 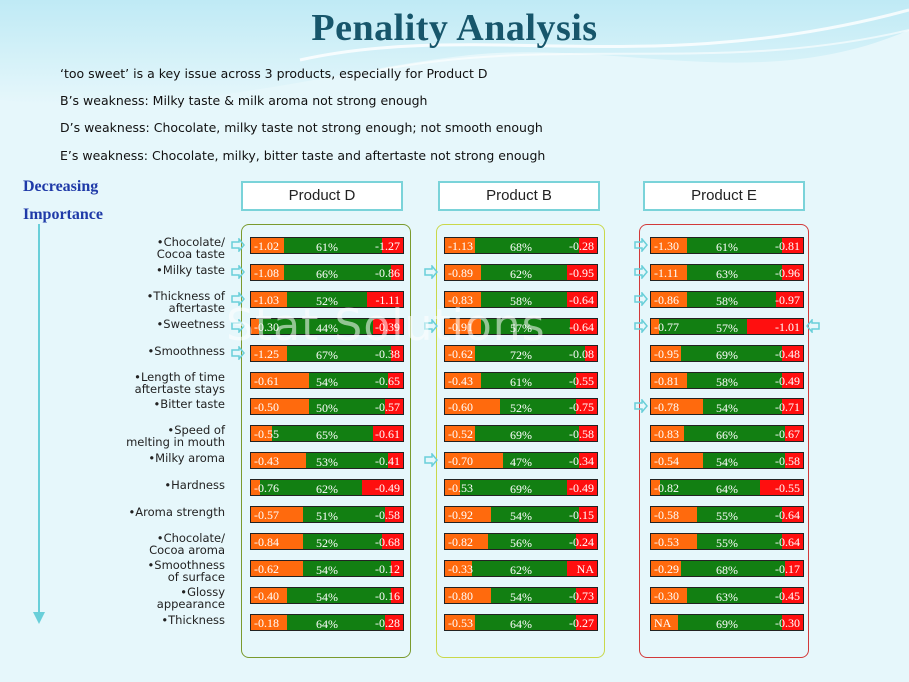 I want to click on penalty-right-value: NA, so click(x=585, y=568).